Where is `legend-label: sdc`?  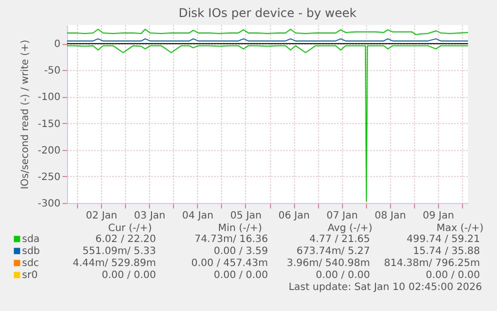
legend-label: sdc is located at coordinates (31, 263).